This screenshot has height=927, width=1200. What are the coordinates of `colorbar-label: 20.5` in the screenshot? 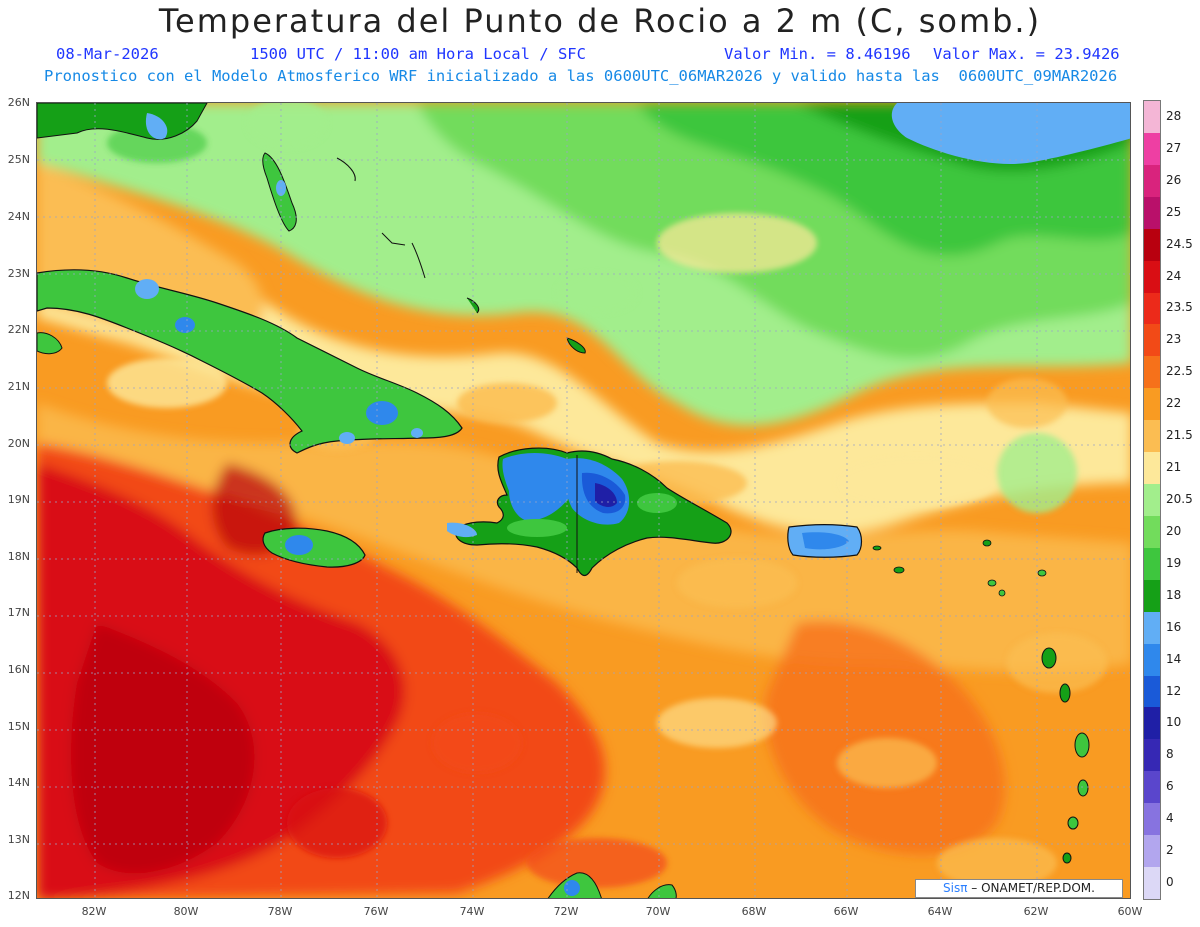 It's located at (1179, 499).